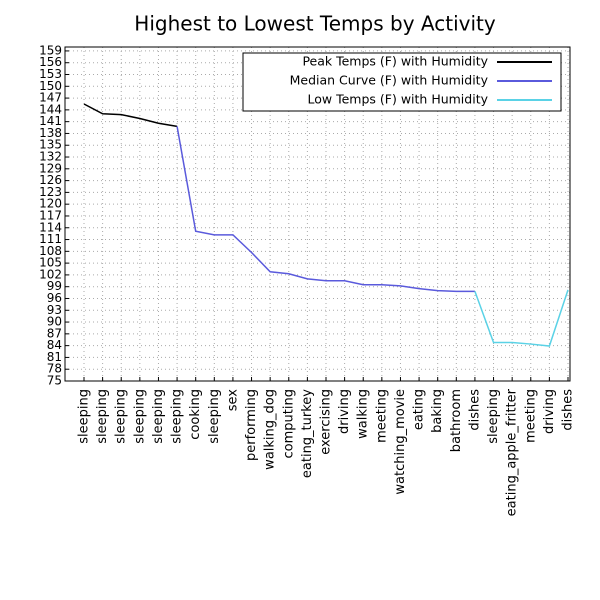 The width and height of the screenshot is (600, 600). I want to click on x-tick-label: walking_dog, so click(270, 429).